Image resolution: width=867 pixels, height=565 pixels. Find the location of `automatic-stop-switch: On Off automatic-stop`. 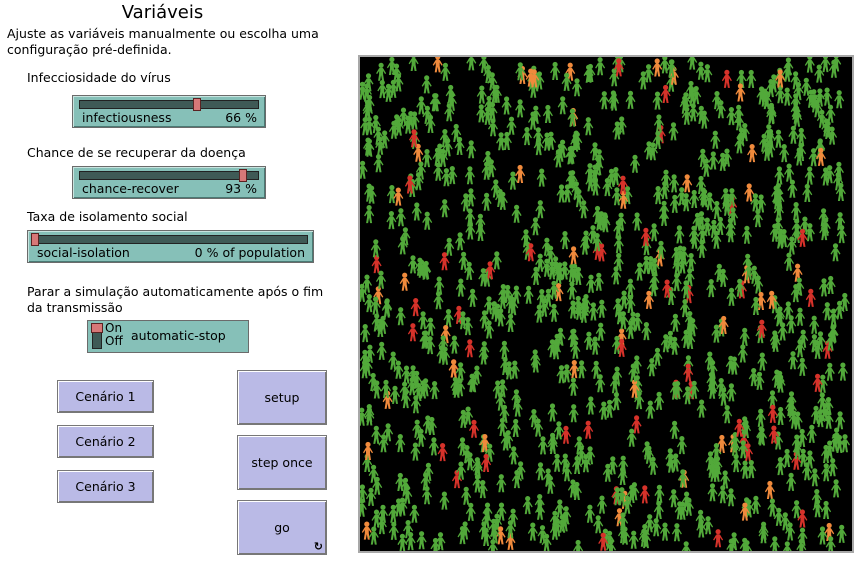

automatic-stop-switch: On Off automatic-stop is located at coordinates (168, 336).